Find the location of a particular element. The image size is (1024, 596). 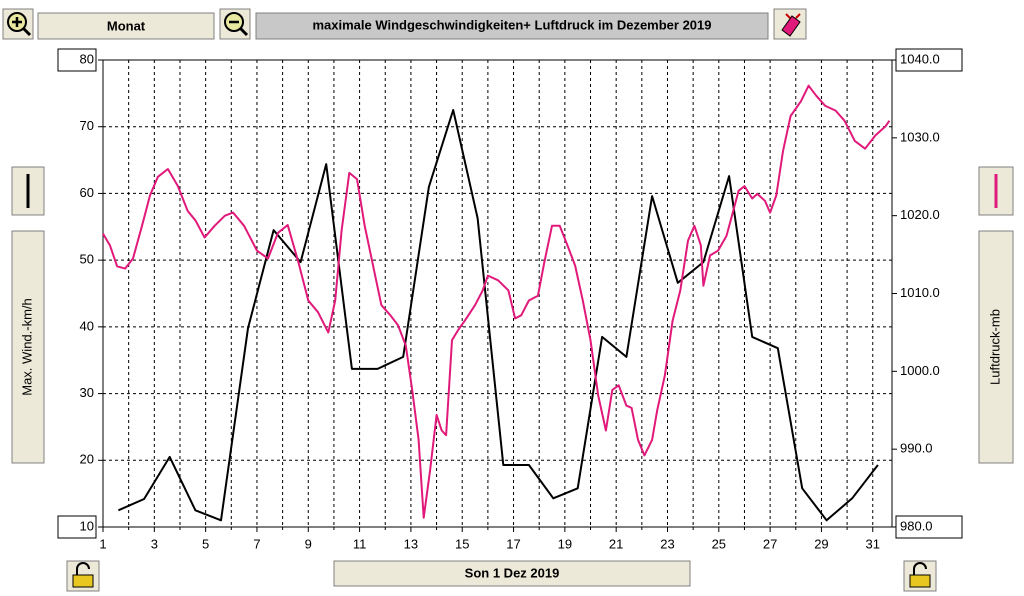

wind-axis-button: Max. Wind.-km/h is located at coordinates (28, 347).